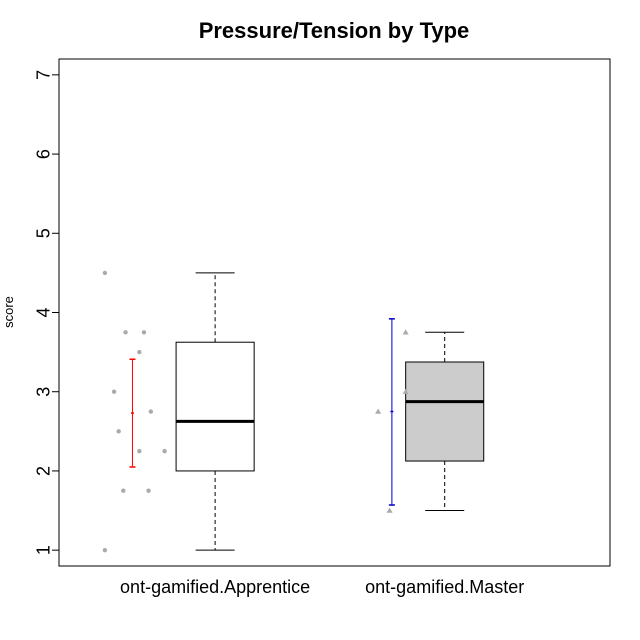 The image size is (640, 640). Describe the element at coordinates (43, 154) in the screenshot. I see `y-tick-label: 6` at that location.